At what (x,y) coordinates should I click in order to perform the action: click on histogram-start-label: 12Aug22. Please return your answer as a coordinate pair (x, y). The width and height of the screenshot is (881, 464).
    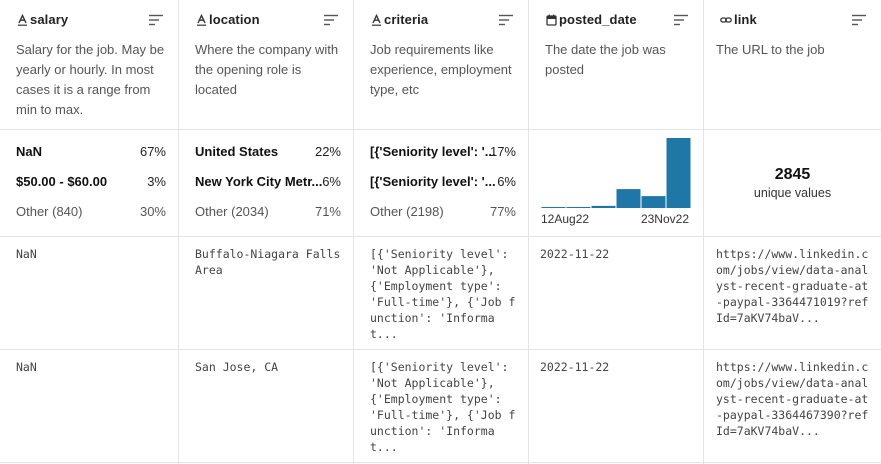
    Looking at the image, I should click on (565, 219).